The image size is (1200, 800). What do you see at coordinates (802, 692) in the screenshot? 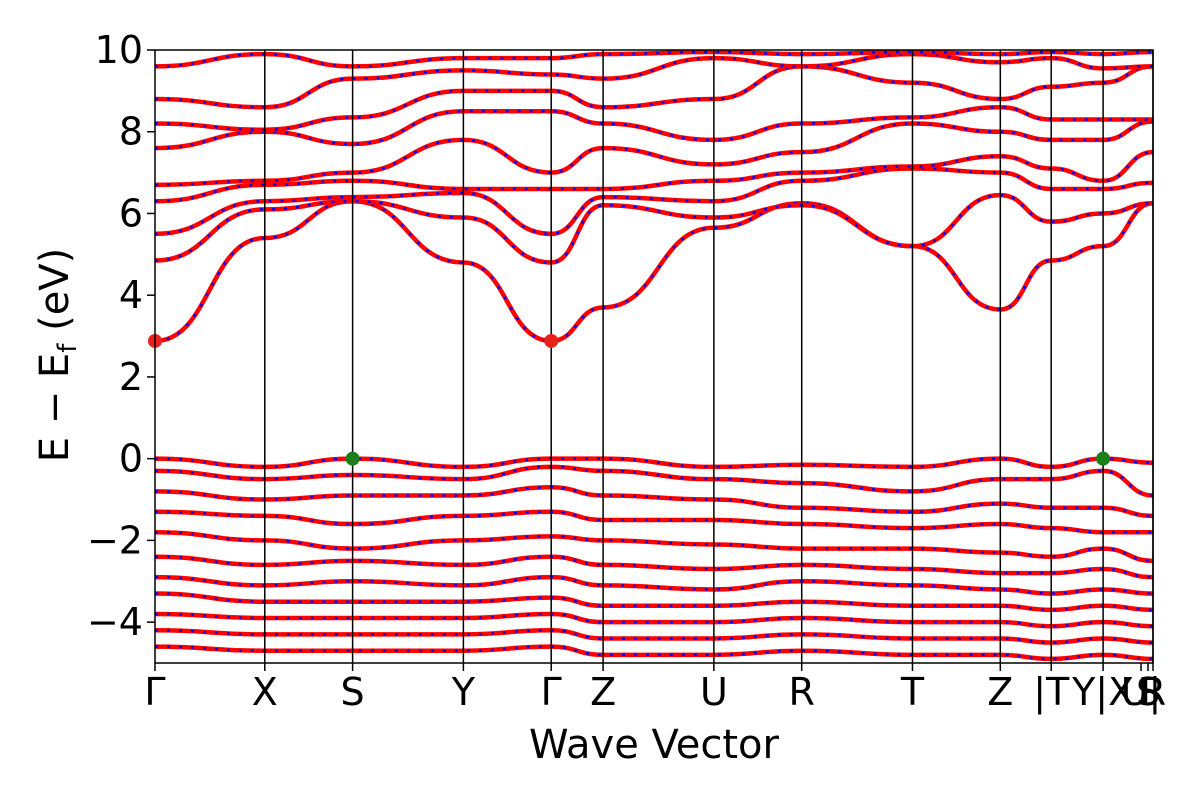
I see `x-tick-label-7: R` at bounding box center [802, 692].